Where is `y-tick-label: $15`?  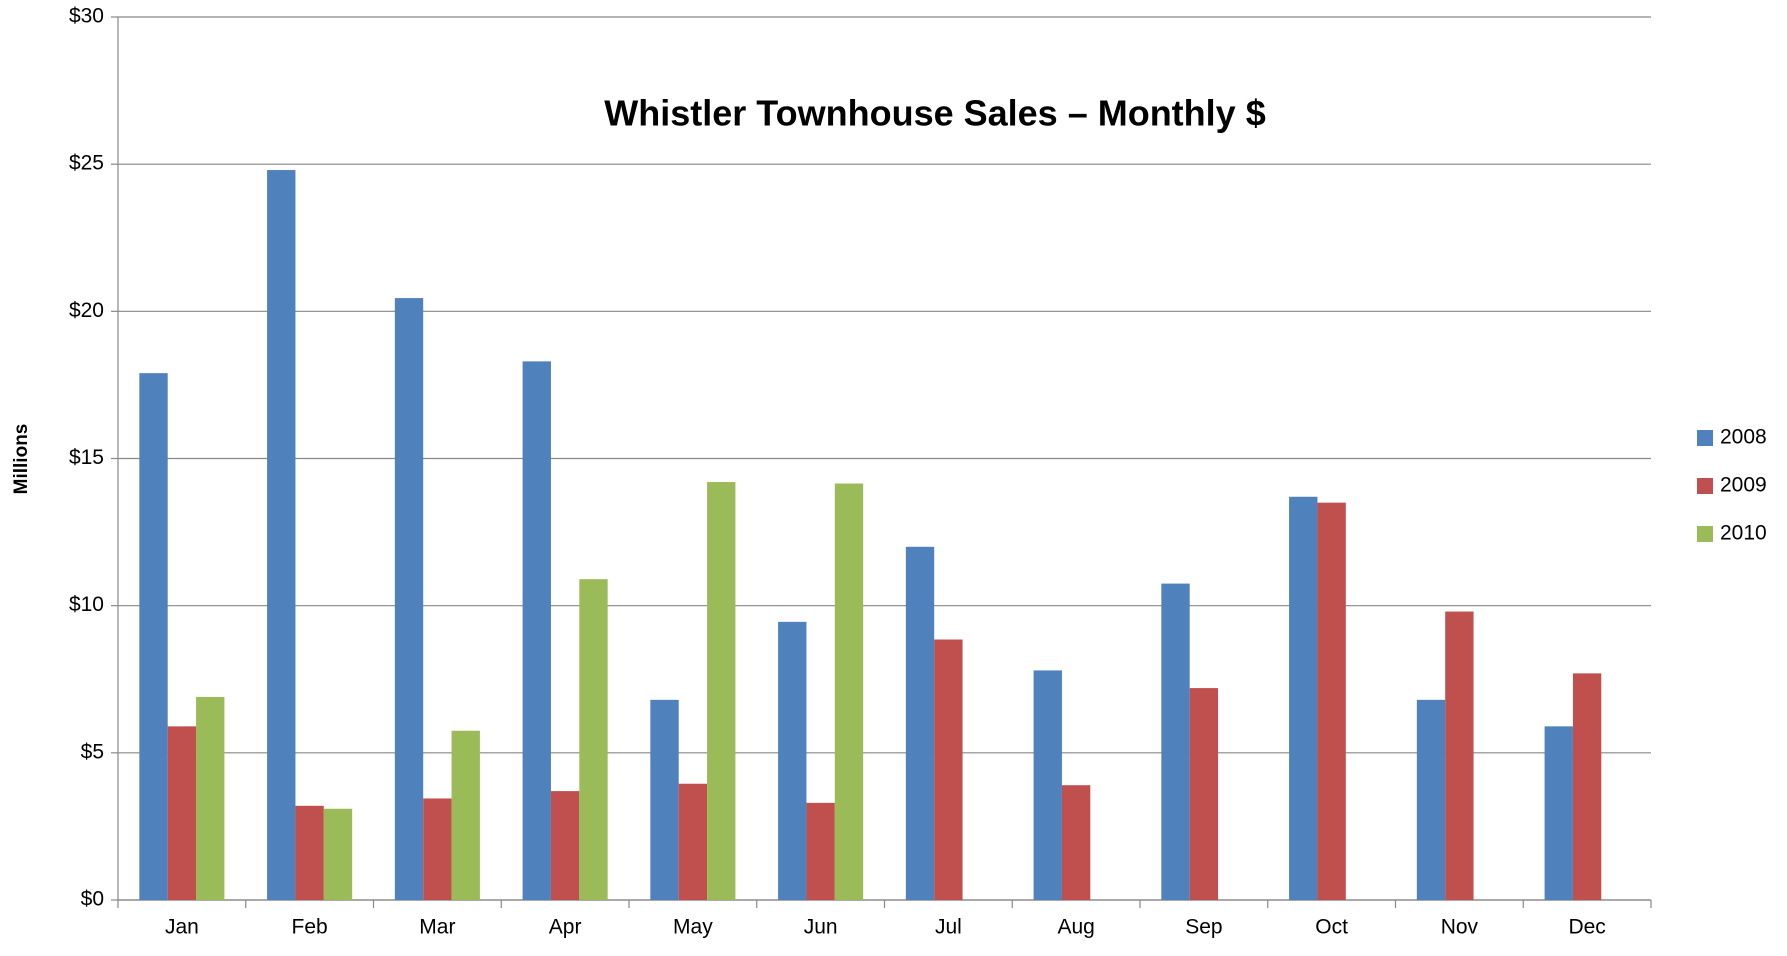 y-tick-label: $15 is located at coordinates (86, 457).